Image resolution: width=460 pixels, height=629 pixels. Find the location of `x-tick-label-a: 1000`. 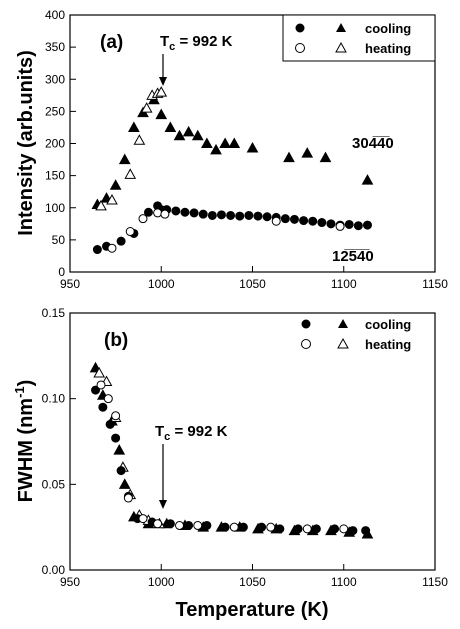

x-tick-label-a: 1000 is located at coordinates (161, 284).